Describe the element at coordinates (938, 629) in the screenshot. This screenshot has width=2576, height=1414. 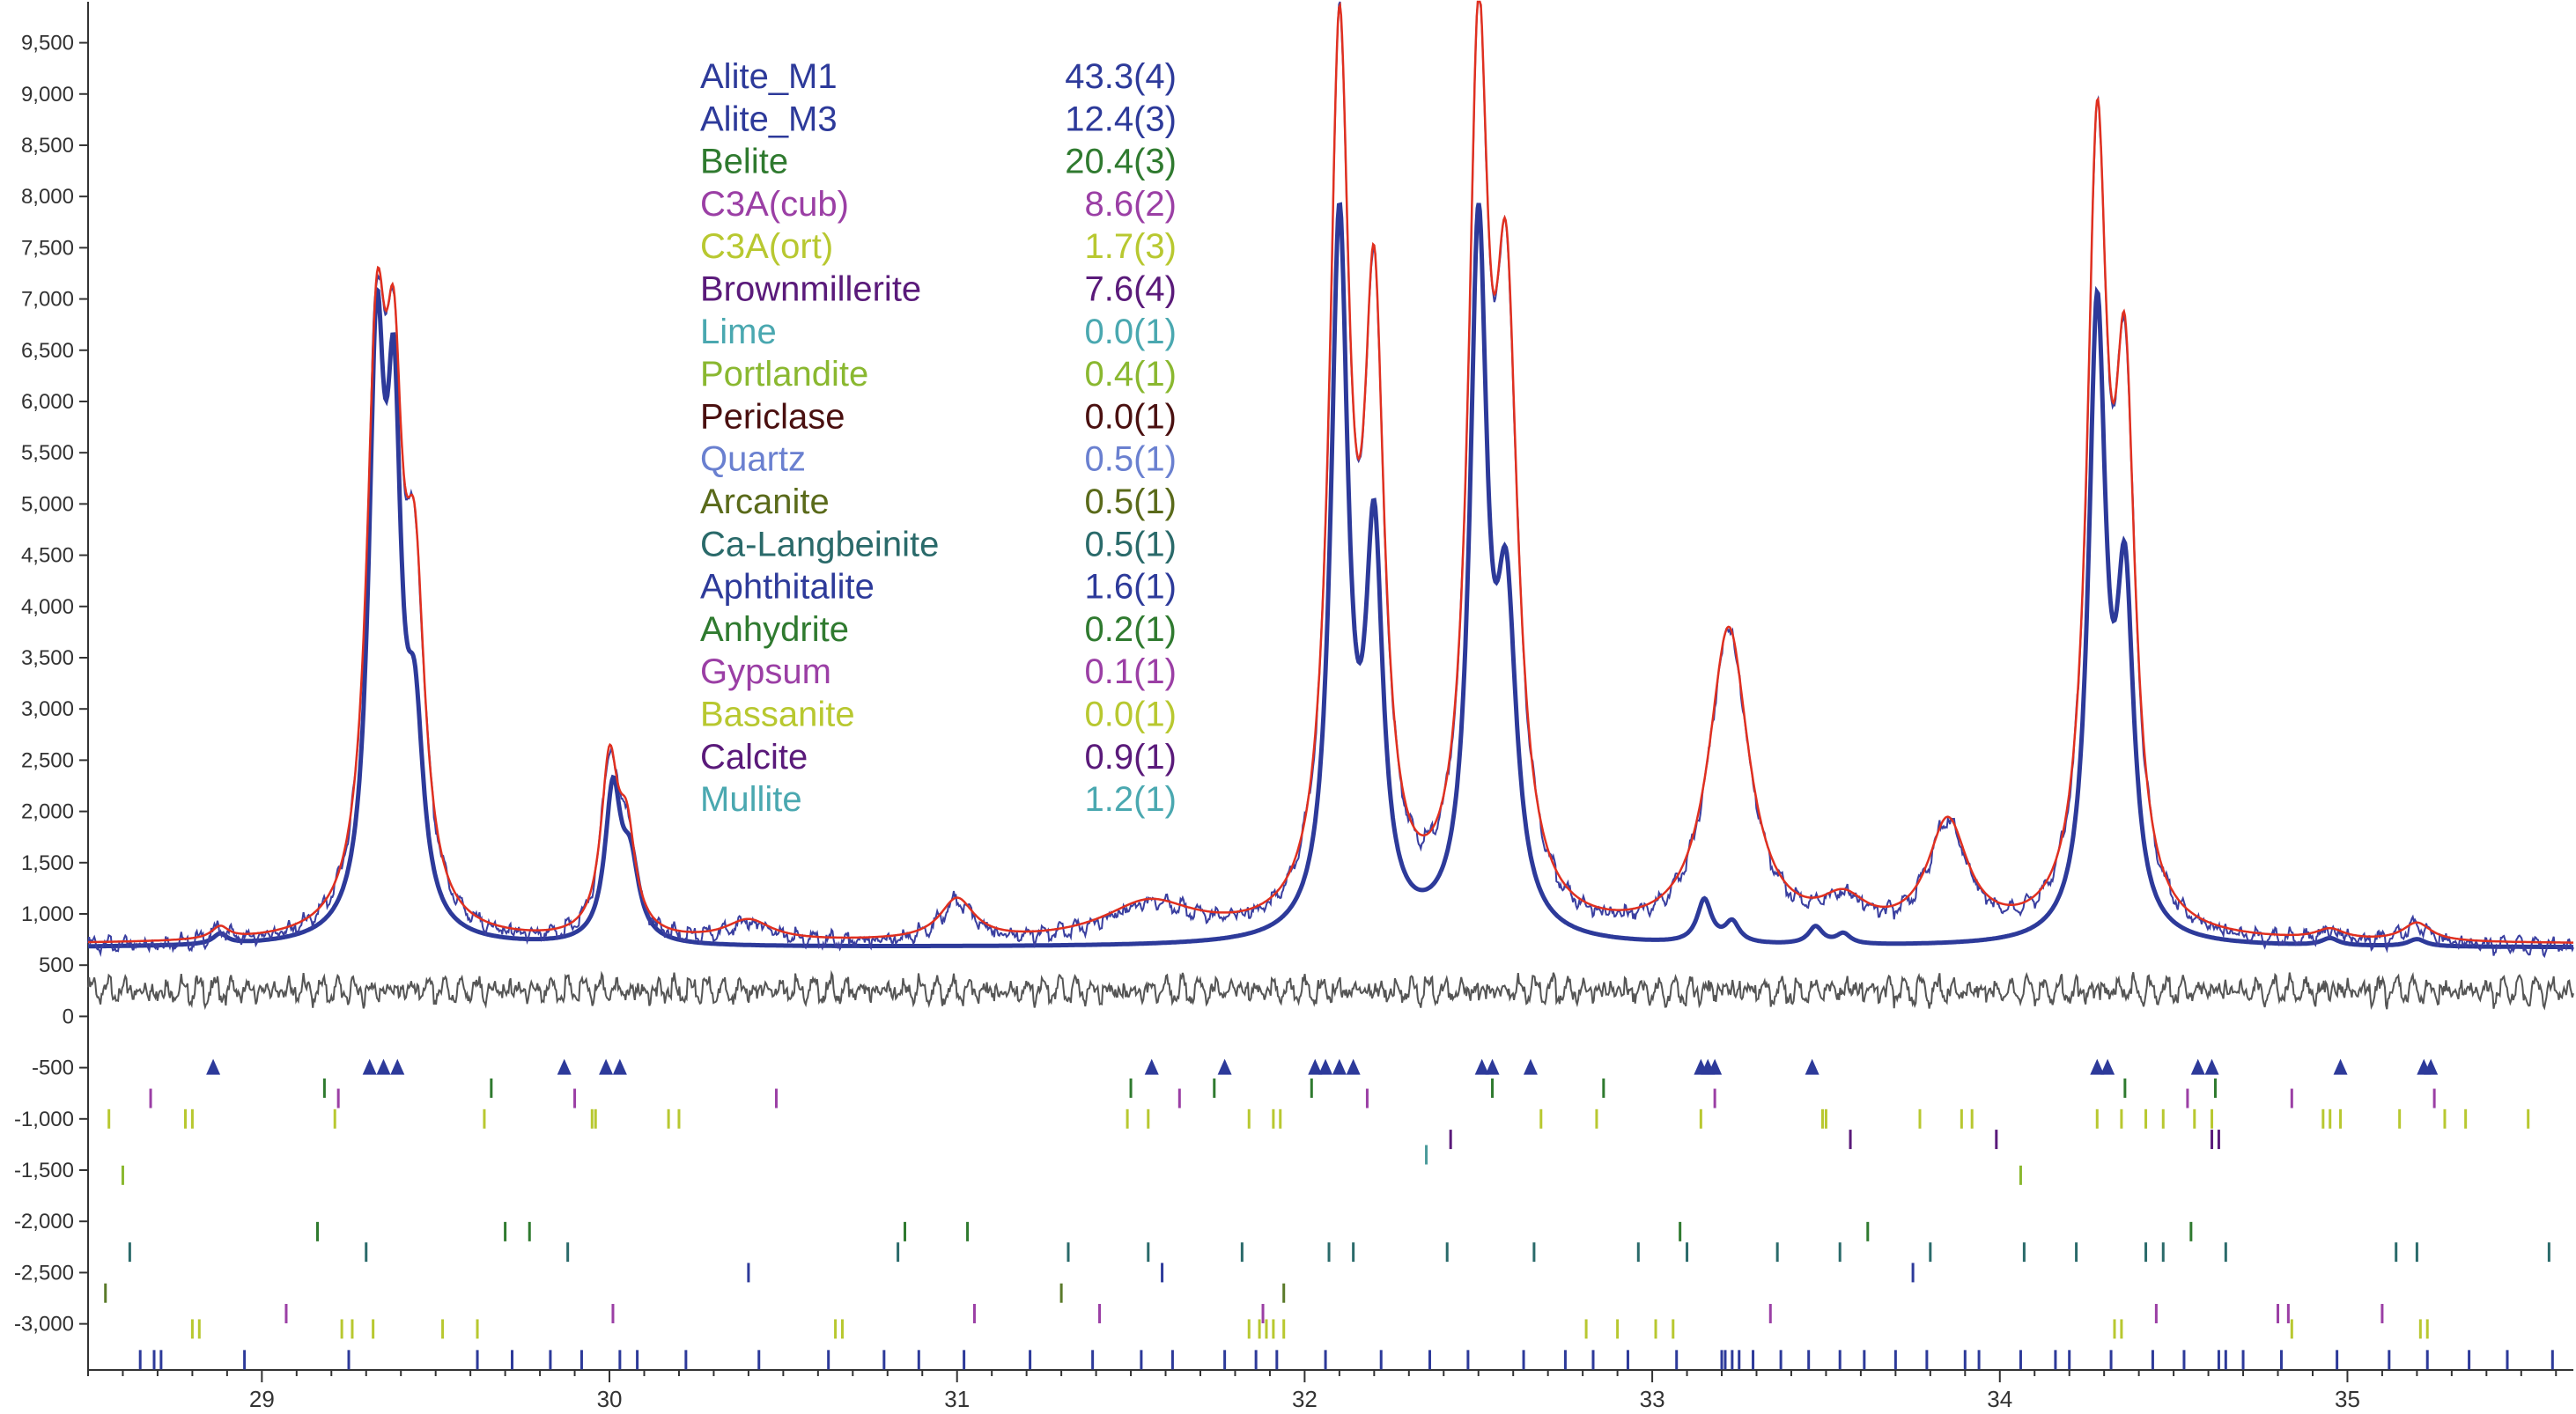
I see `legend-item: Anhydrite 0.2(1)` at that location.